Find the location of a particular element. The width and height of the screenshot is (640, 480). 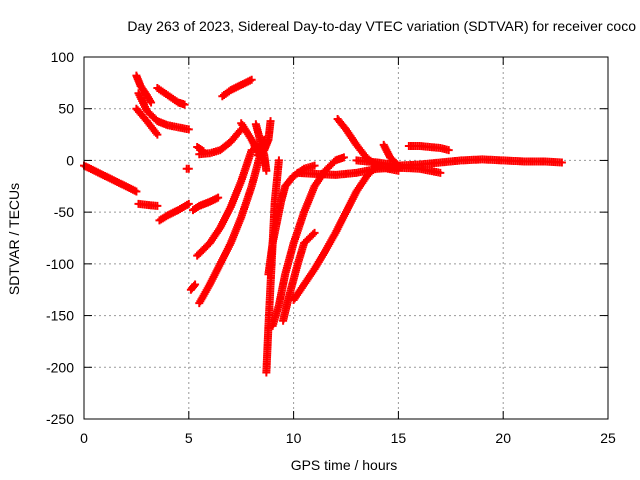

y-tick-labels: 100 50 0 -50 -100 -150 -200 -250 is located at coordinates (60, 238).